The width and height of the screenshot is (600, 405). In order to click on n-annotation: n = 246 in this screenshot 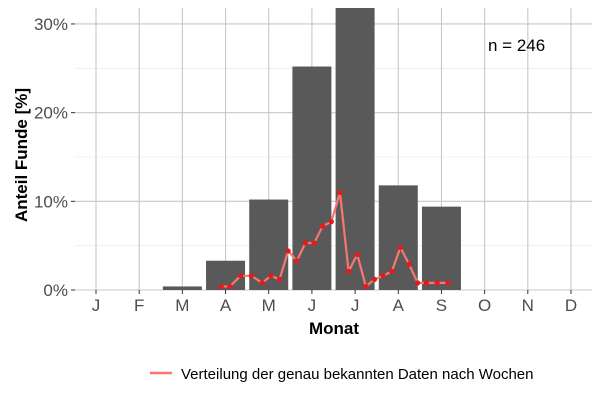, I will do `click(516, 45)`.